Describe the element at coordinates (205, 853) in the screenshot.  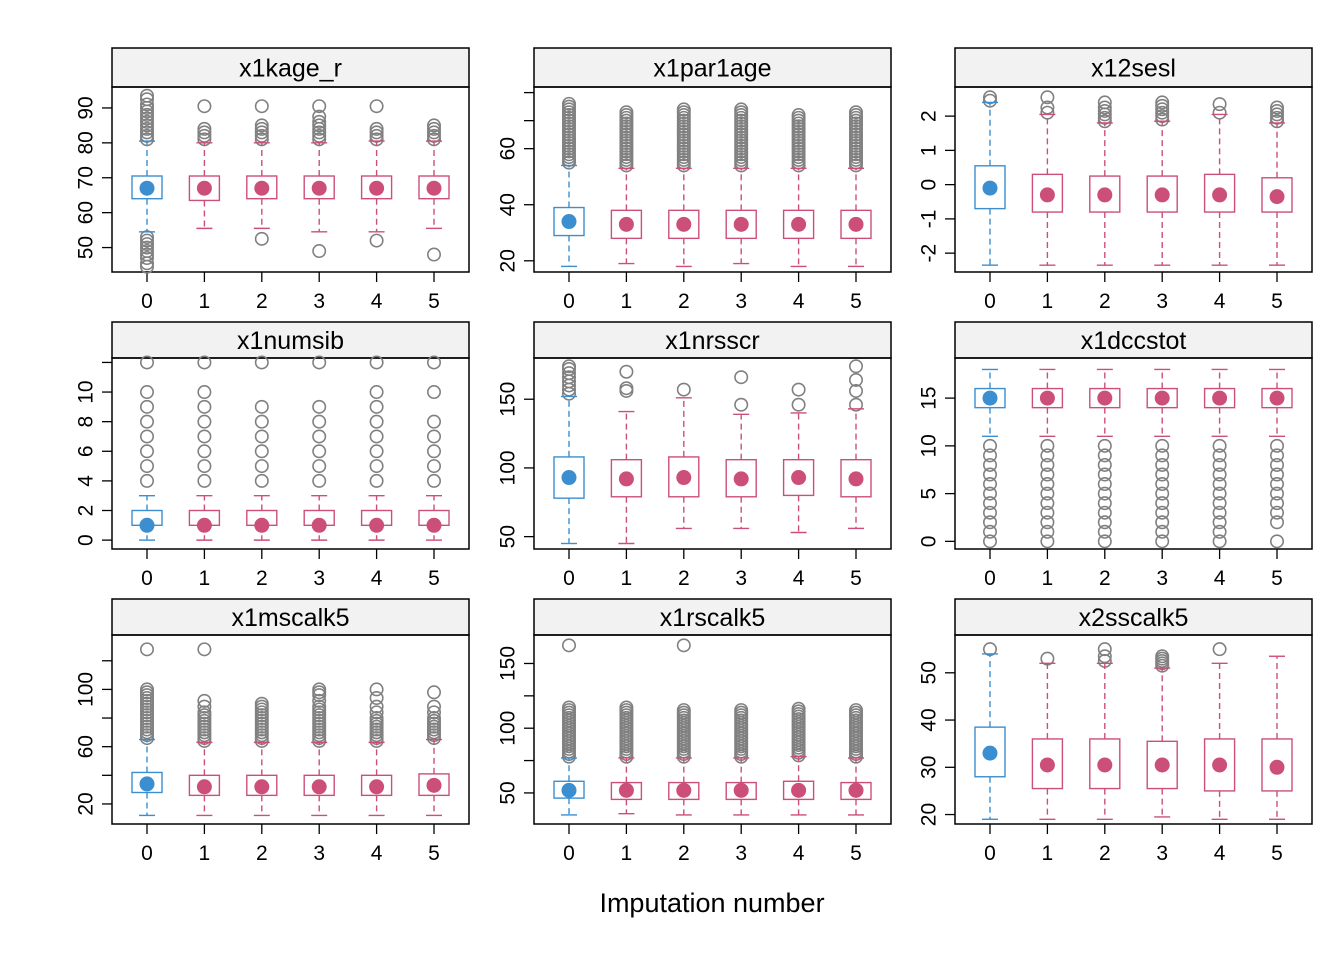
I see `x-tick-label: 1` at that location.